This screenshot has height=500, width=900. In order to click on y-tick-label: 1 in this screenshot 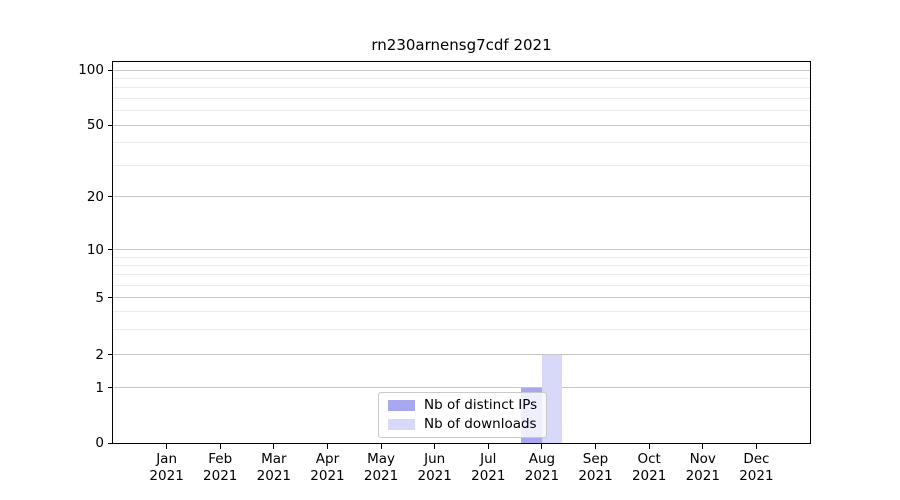, I will do `click(99, 387)`.